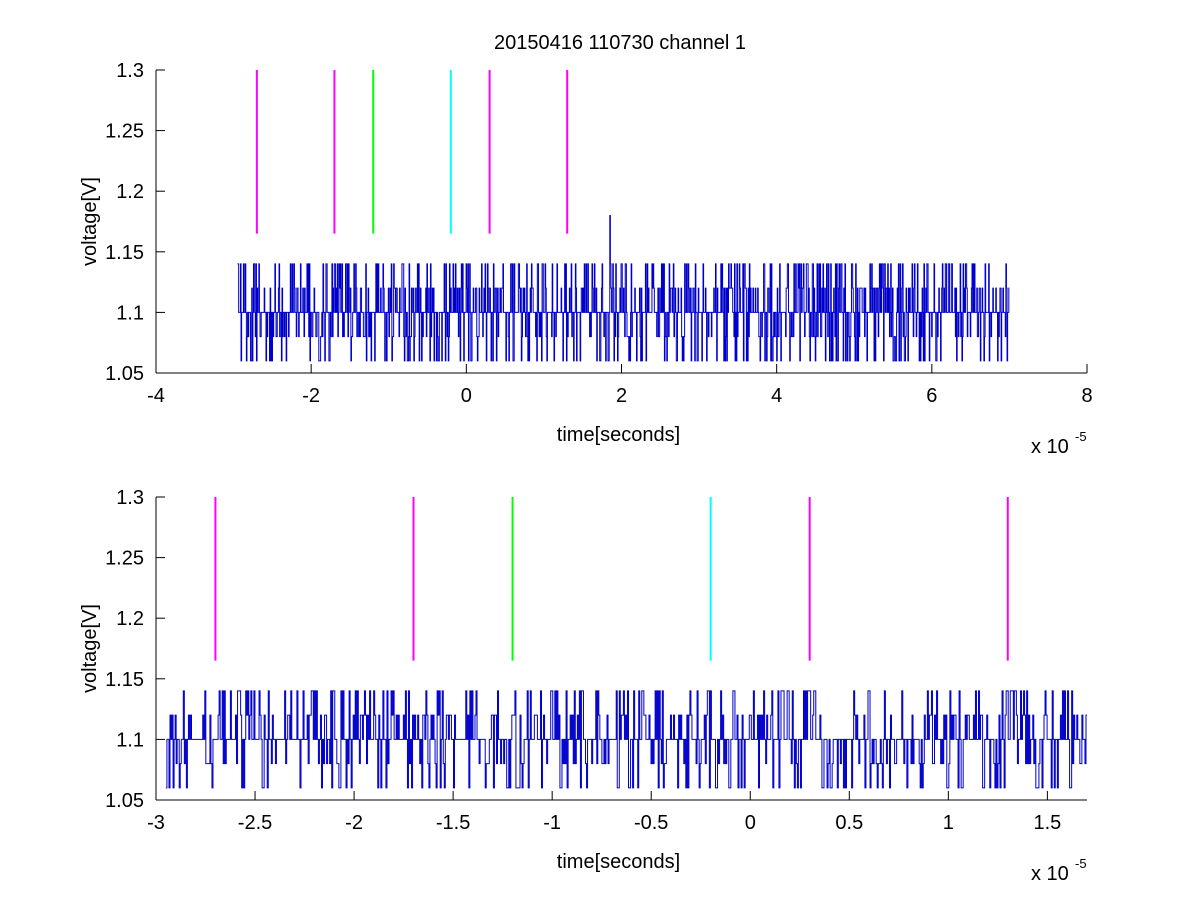 The width and height of the screenshot is (1200, 901). What do you see at coordinates (776, 396) in the screenshot?
I see `x-tick-label: 4` at bounding box center [776, 396].